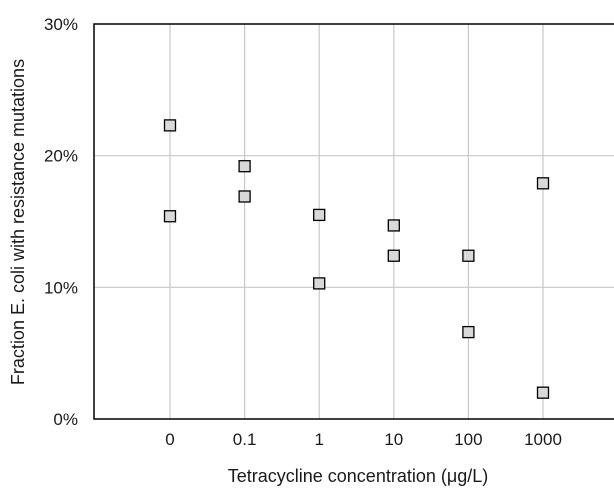 This screenshot has width=614, height=494. I want to click on y-tick-label: 10%, so click(61, 287).